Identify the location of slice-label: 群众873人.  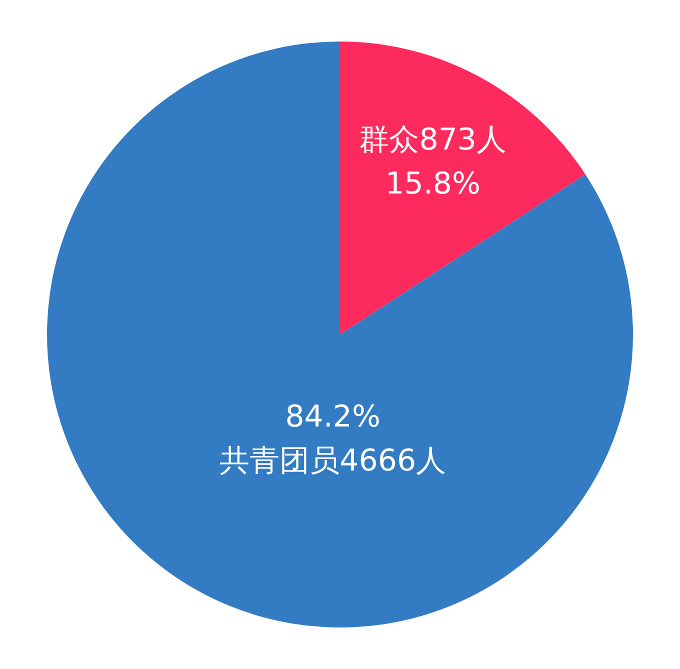
(432, 140).